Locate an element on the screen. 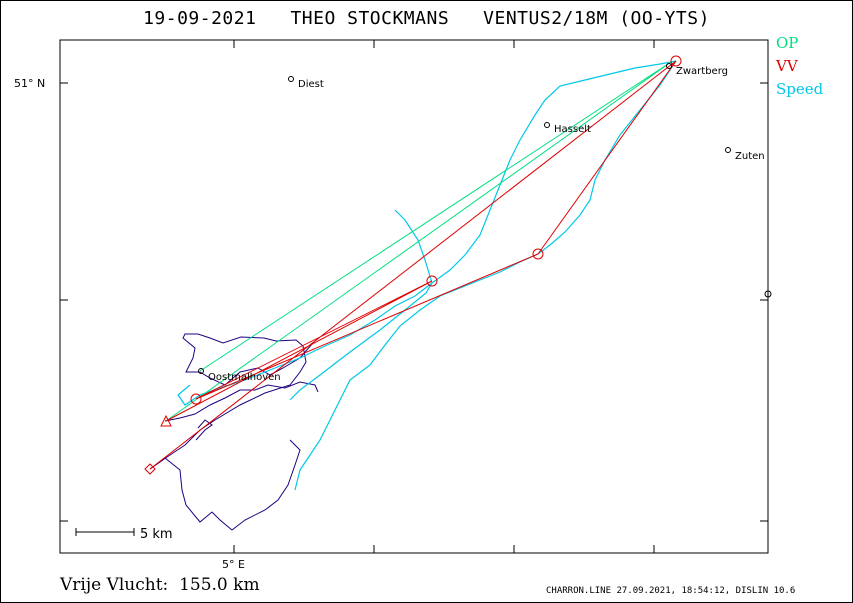 The width and height of the screenshot is (853, 603). lon-label: 5° E is located at coordinates (233, 564).